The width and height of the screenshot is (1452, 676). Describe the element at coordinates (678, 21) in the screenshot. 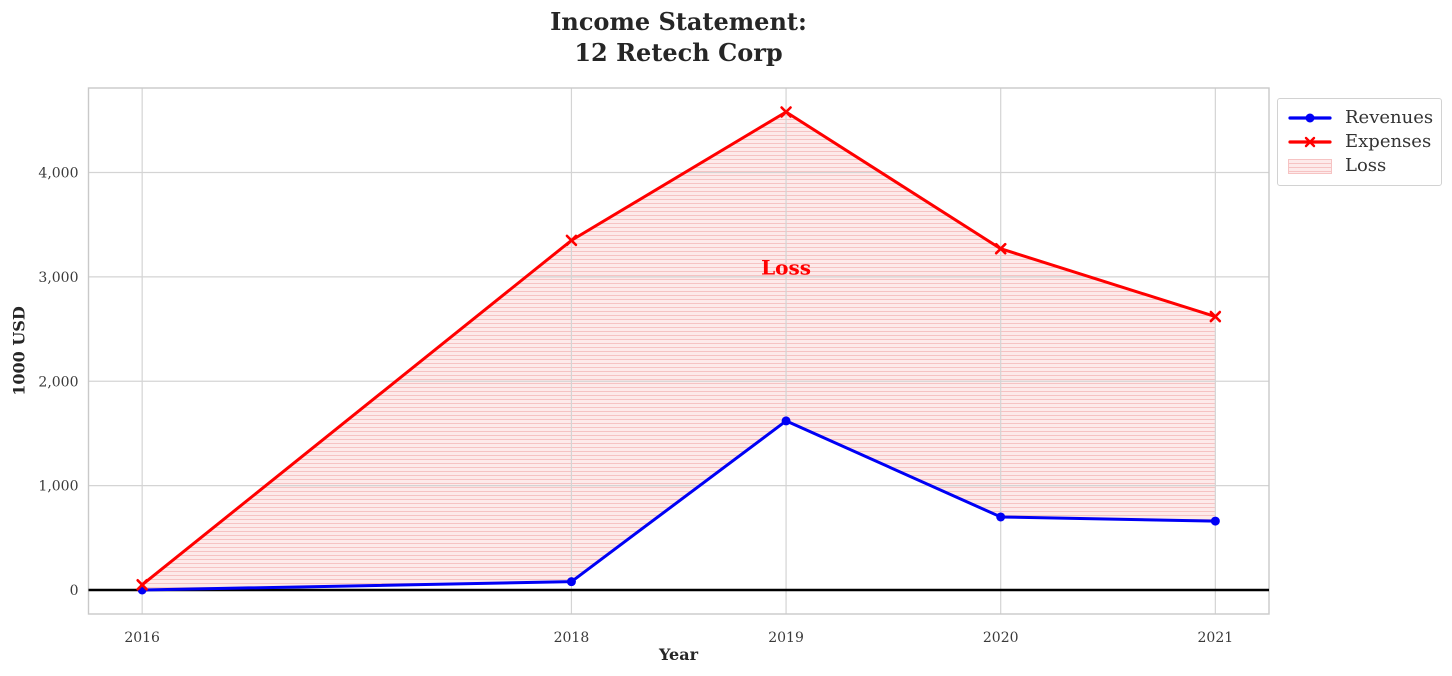

I see `chart-title-line1: Income Statement:` at that location.